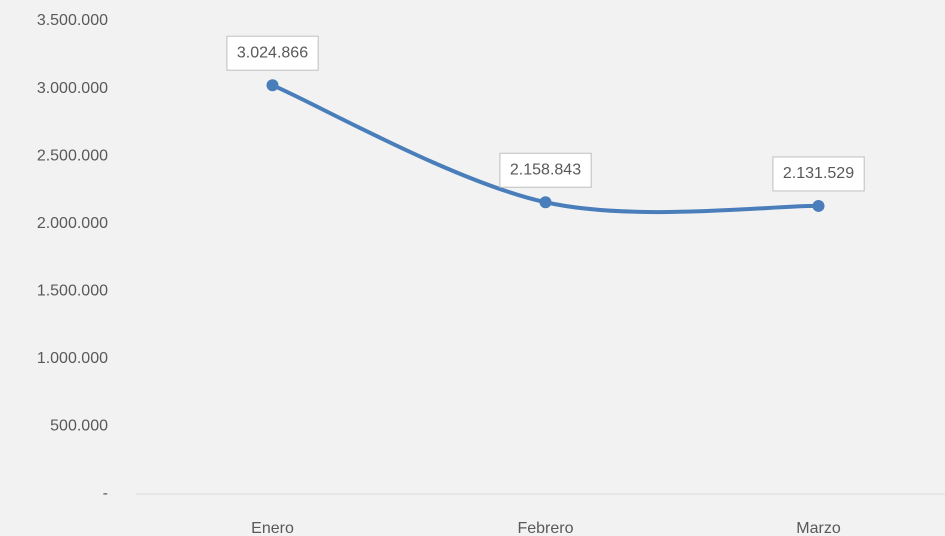  I want to click on y-tick-label: 3.000.000, so click(72, 88).